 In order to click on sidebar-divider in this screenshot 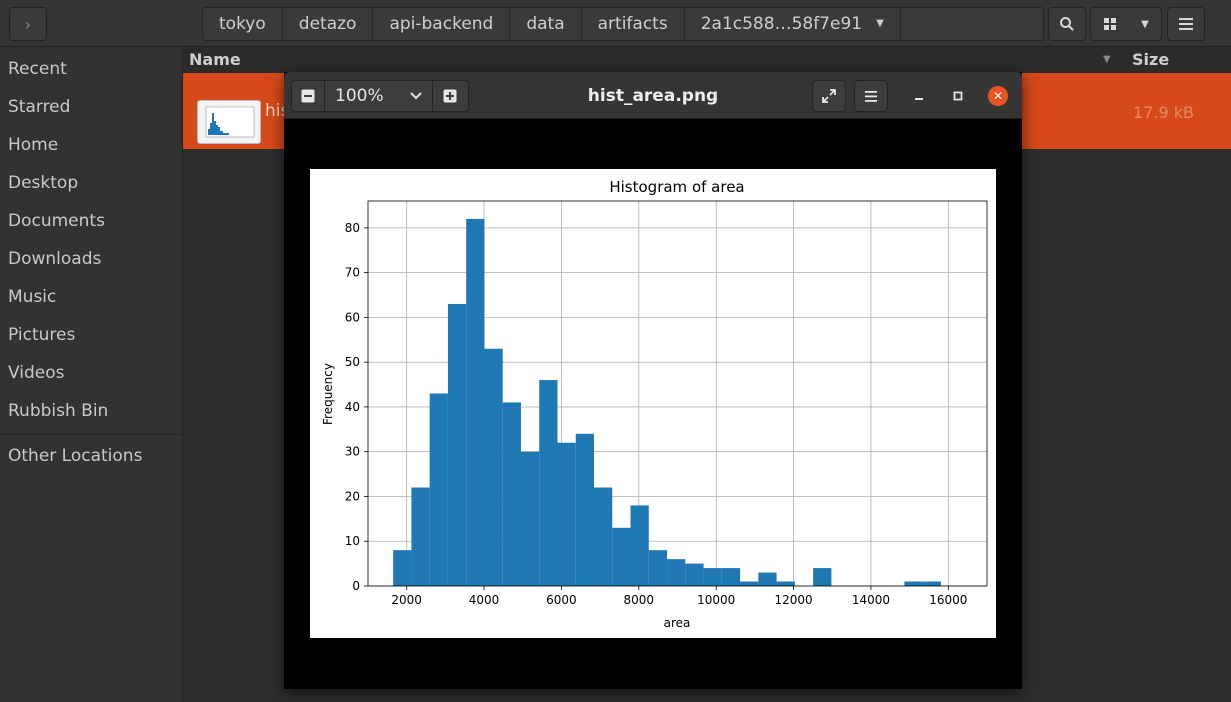, I will do `click(91, 434)`.